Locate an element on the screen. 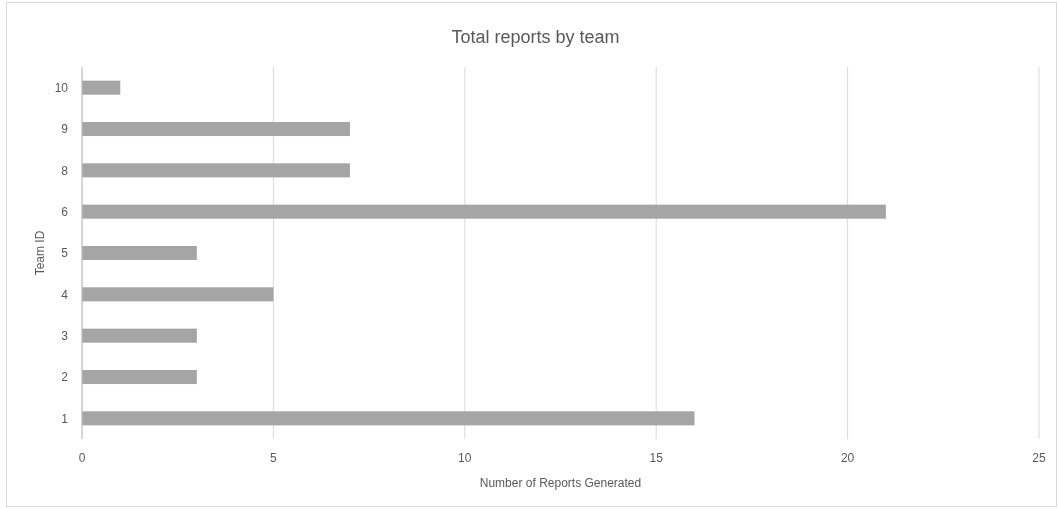 The width and height of the screenshot is (1059, 509). y-tick-label: 6 is located at coordinates (65, 211).